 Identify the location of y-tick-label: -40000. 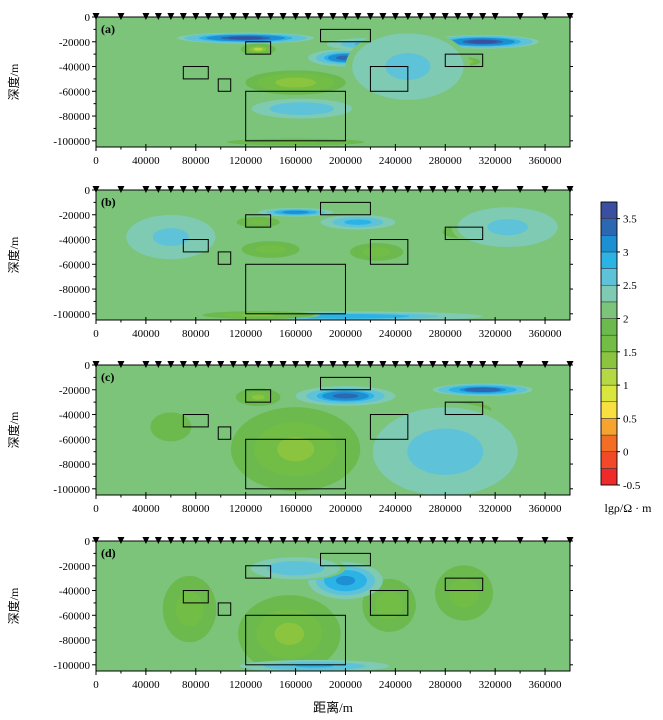
(75, 416).